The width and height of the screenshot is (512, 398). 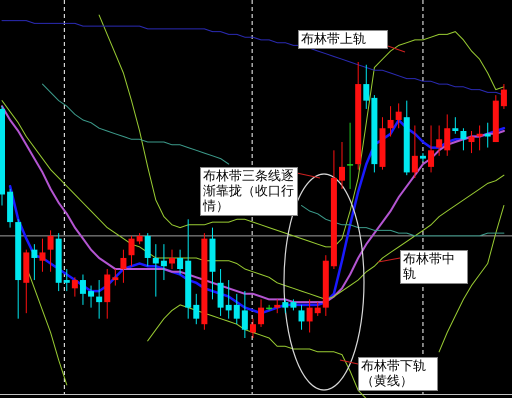 What do you see at coordinates (249, 191) in the screenshot?
I see `annotation: 布林带三条线逐渐靠拢（收口行情）` at bounding box center [249, 191].